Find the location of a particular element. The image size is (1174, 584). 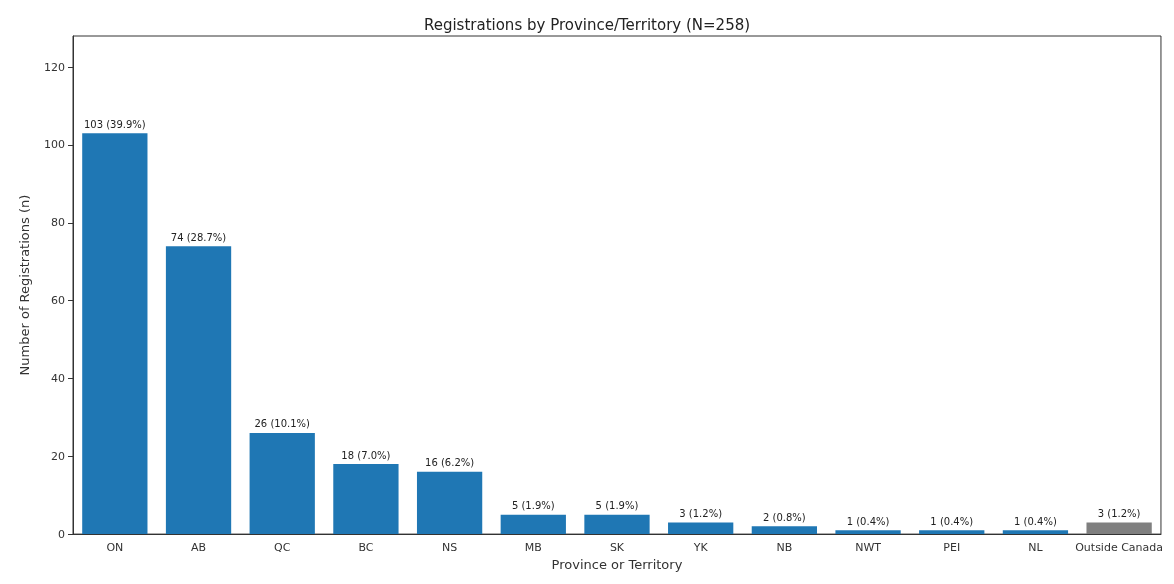

y-tick-label: 80 is located at coordinates (58, 223).